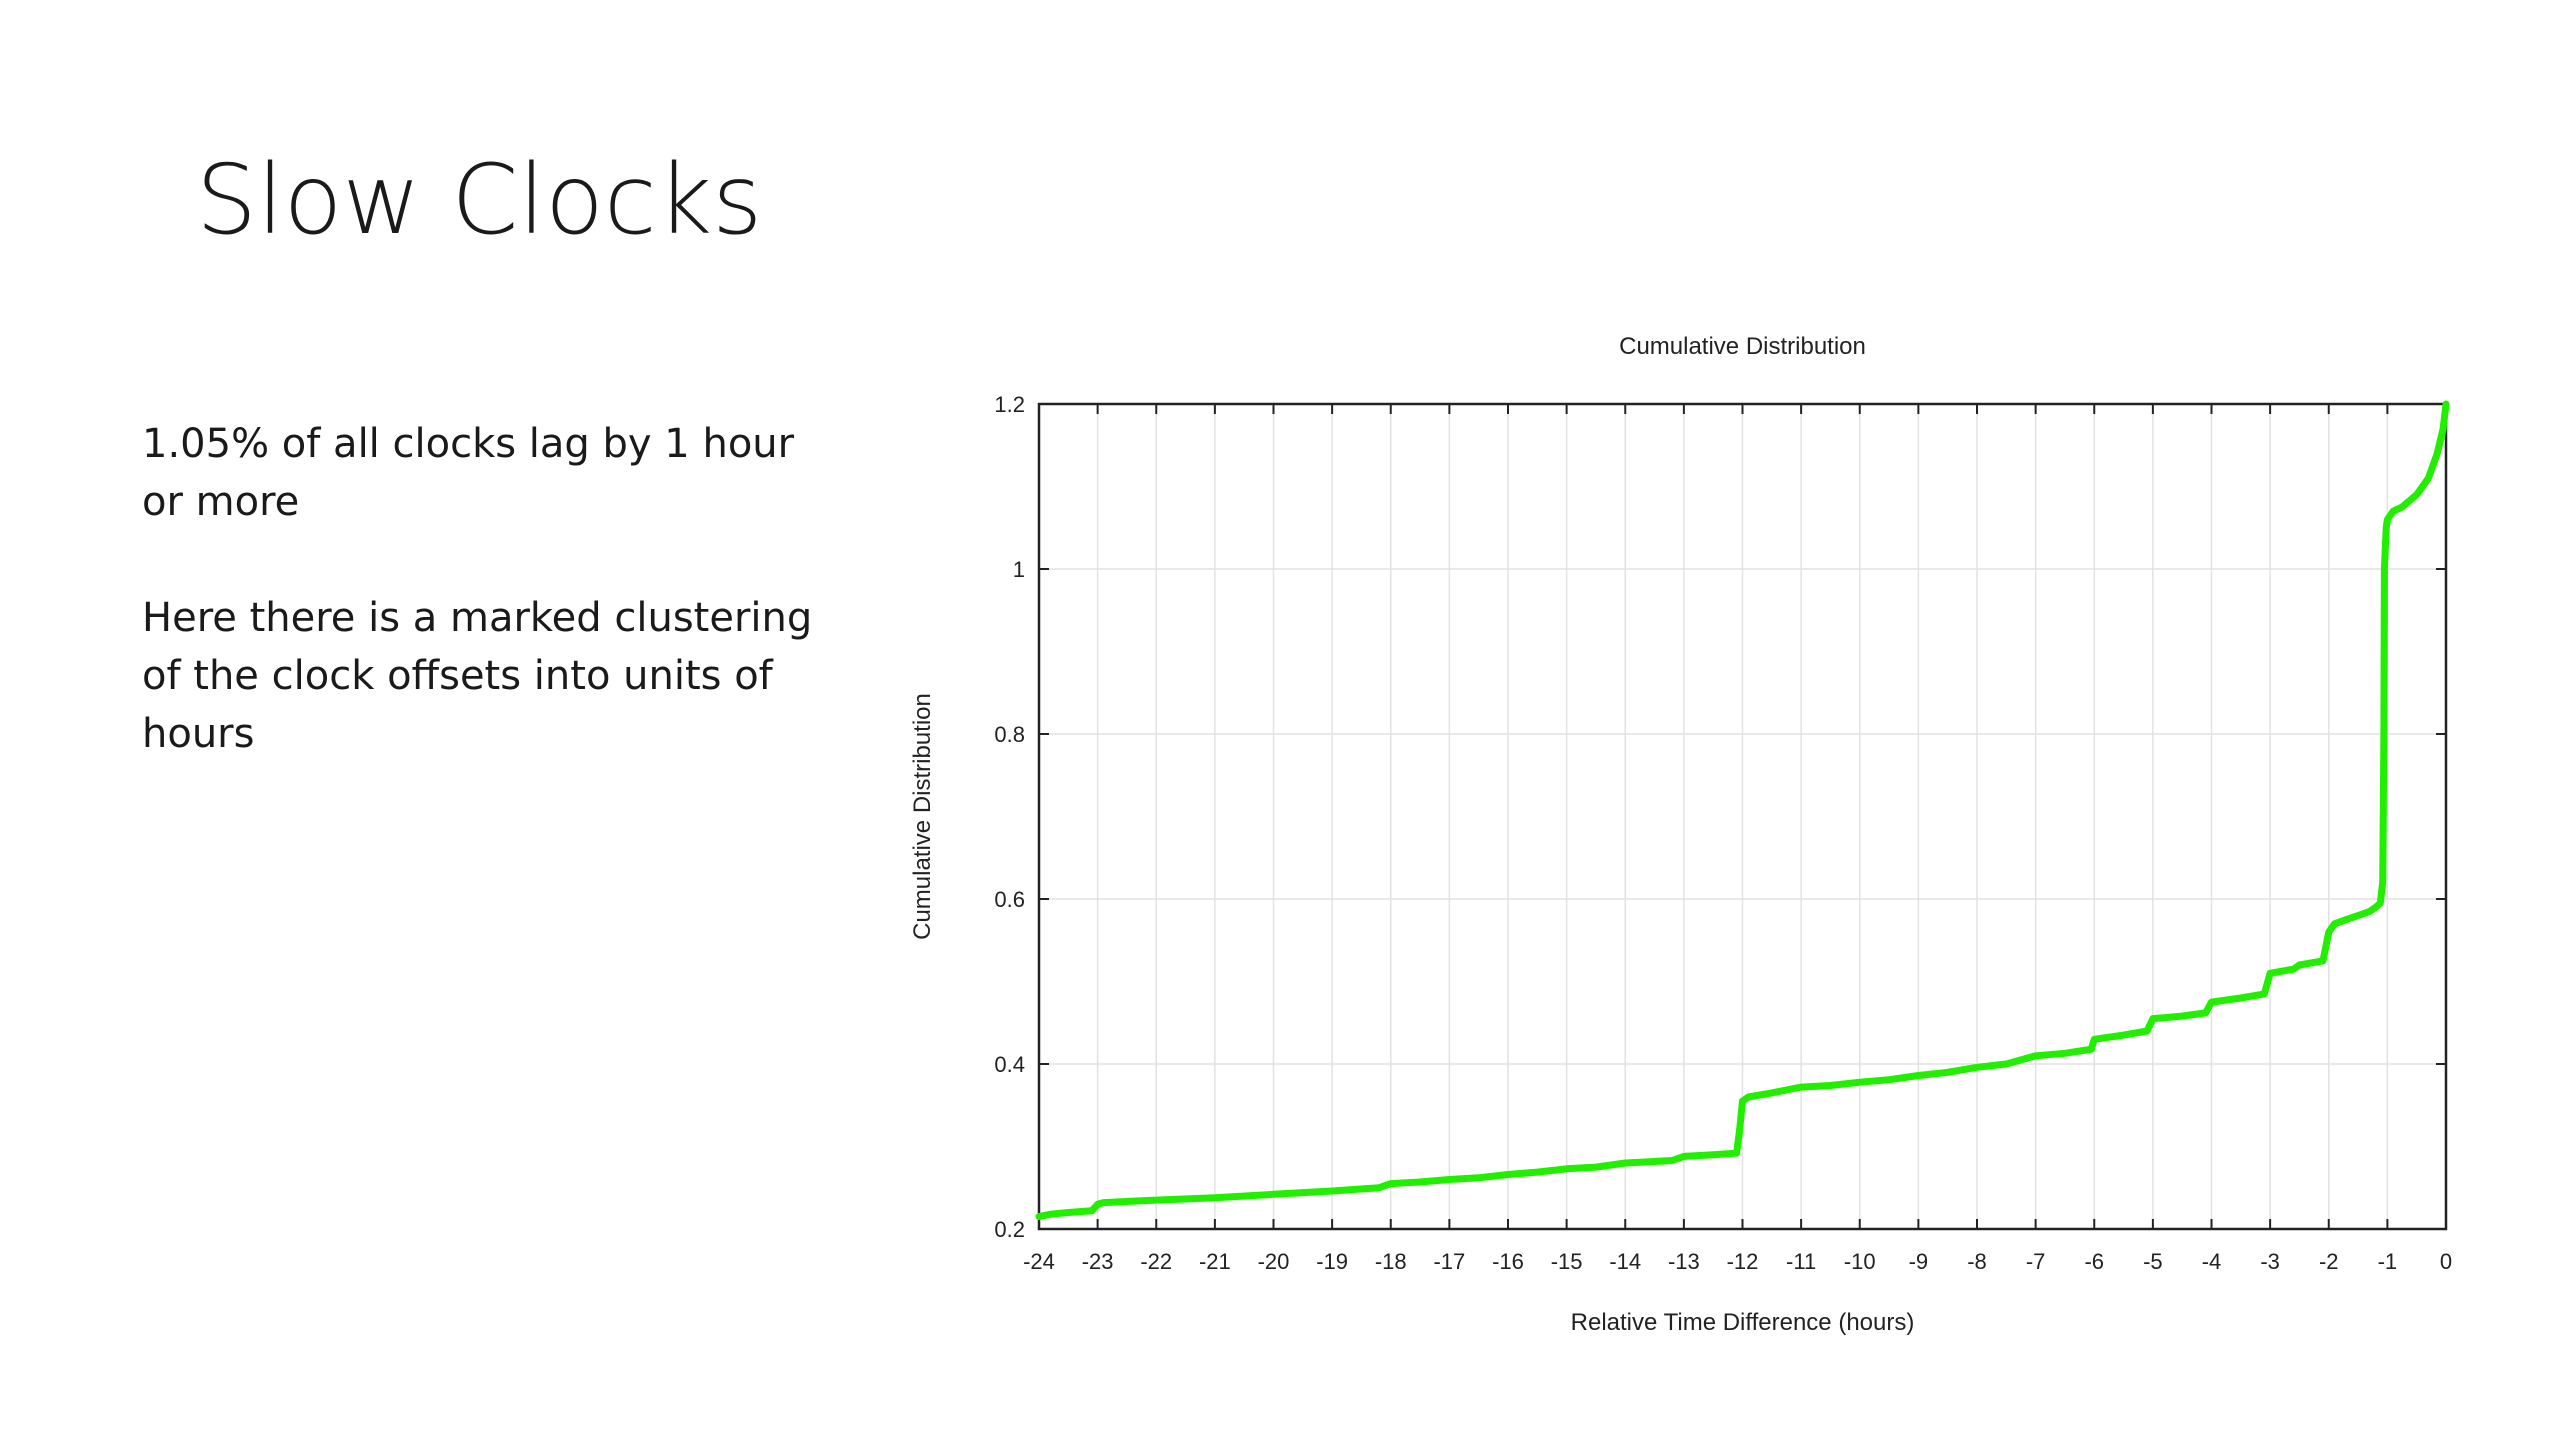 The image size is (2560, 1440). What do you see at coordinates (1215, 1261) in the screenshot?
I see `x-tick-label: -21` at bounding box center [1215, 1261].